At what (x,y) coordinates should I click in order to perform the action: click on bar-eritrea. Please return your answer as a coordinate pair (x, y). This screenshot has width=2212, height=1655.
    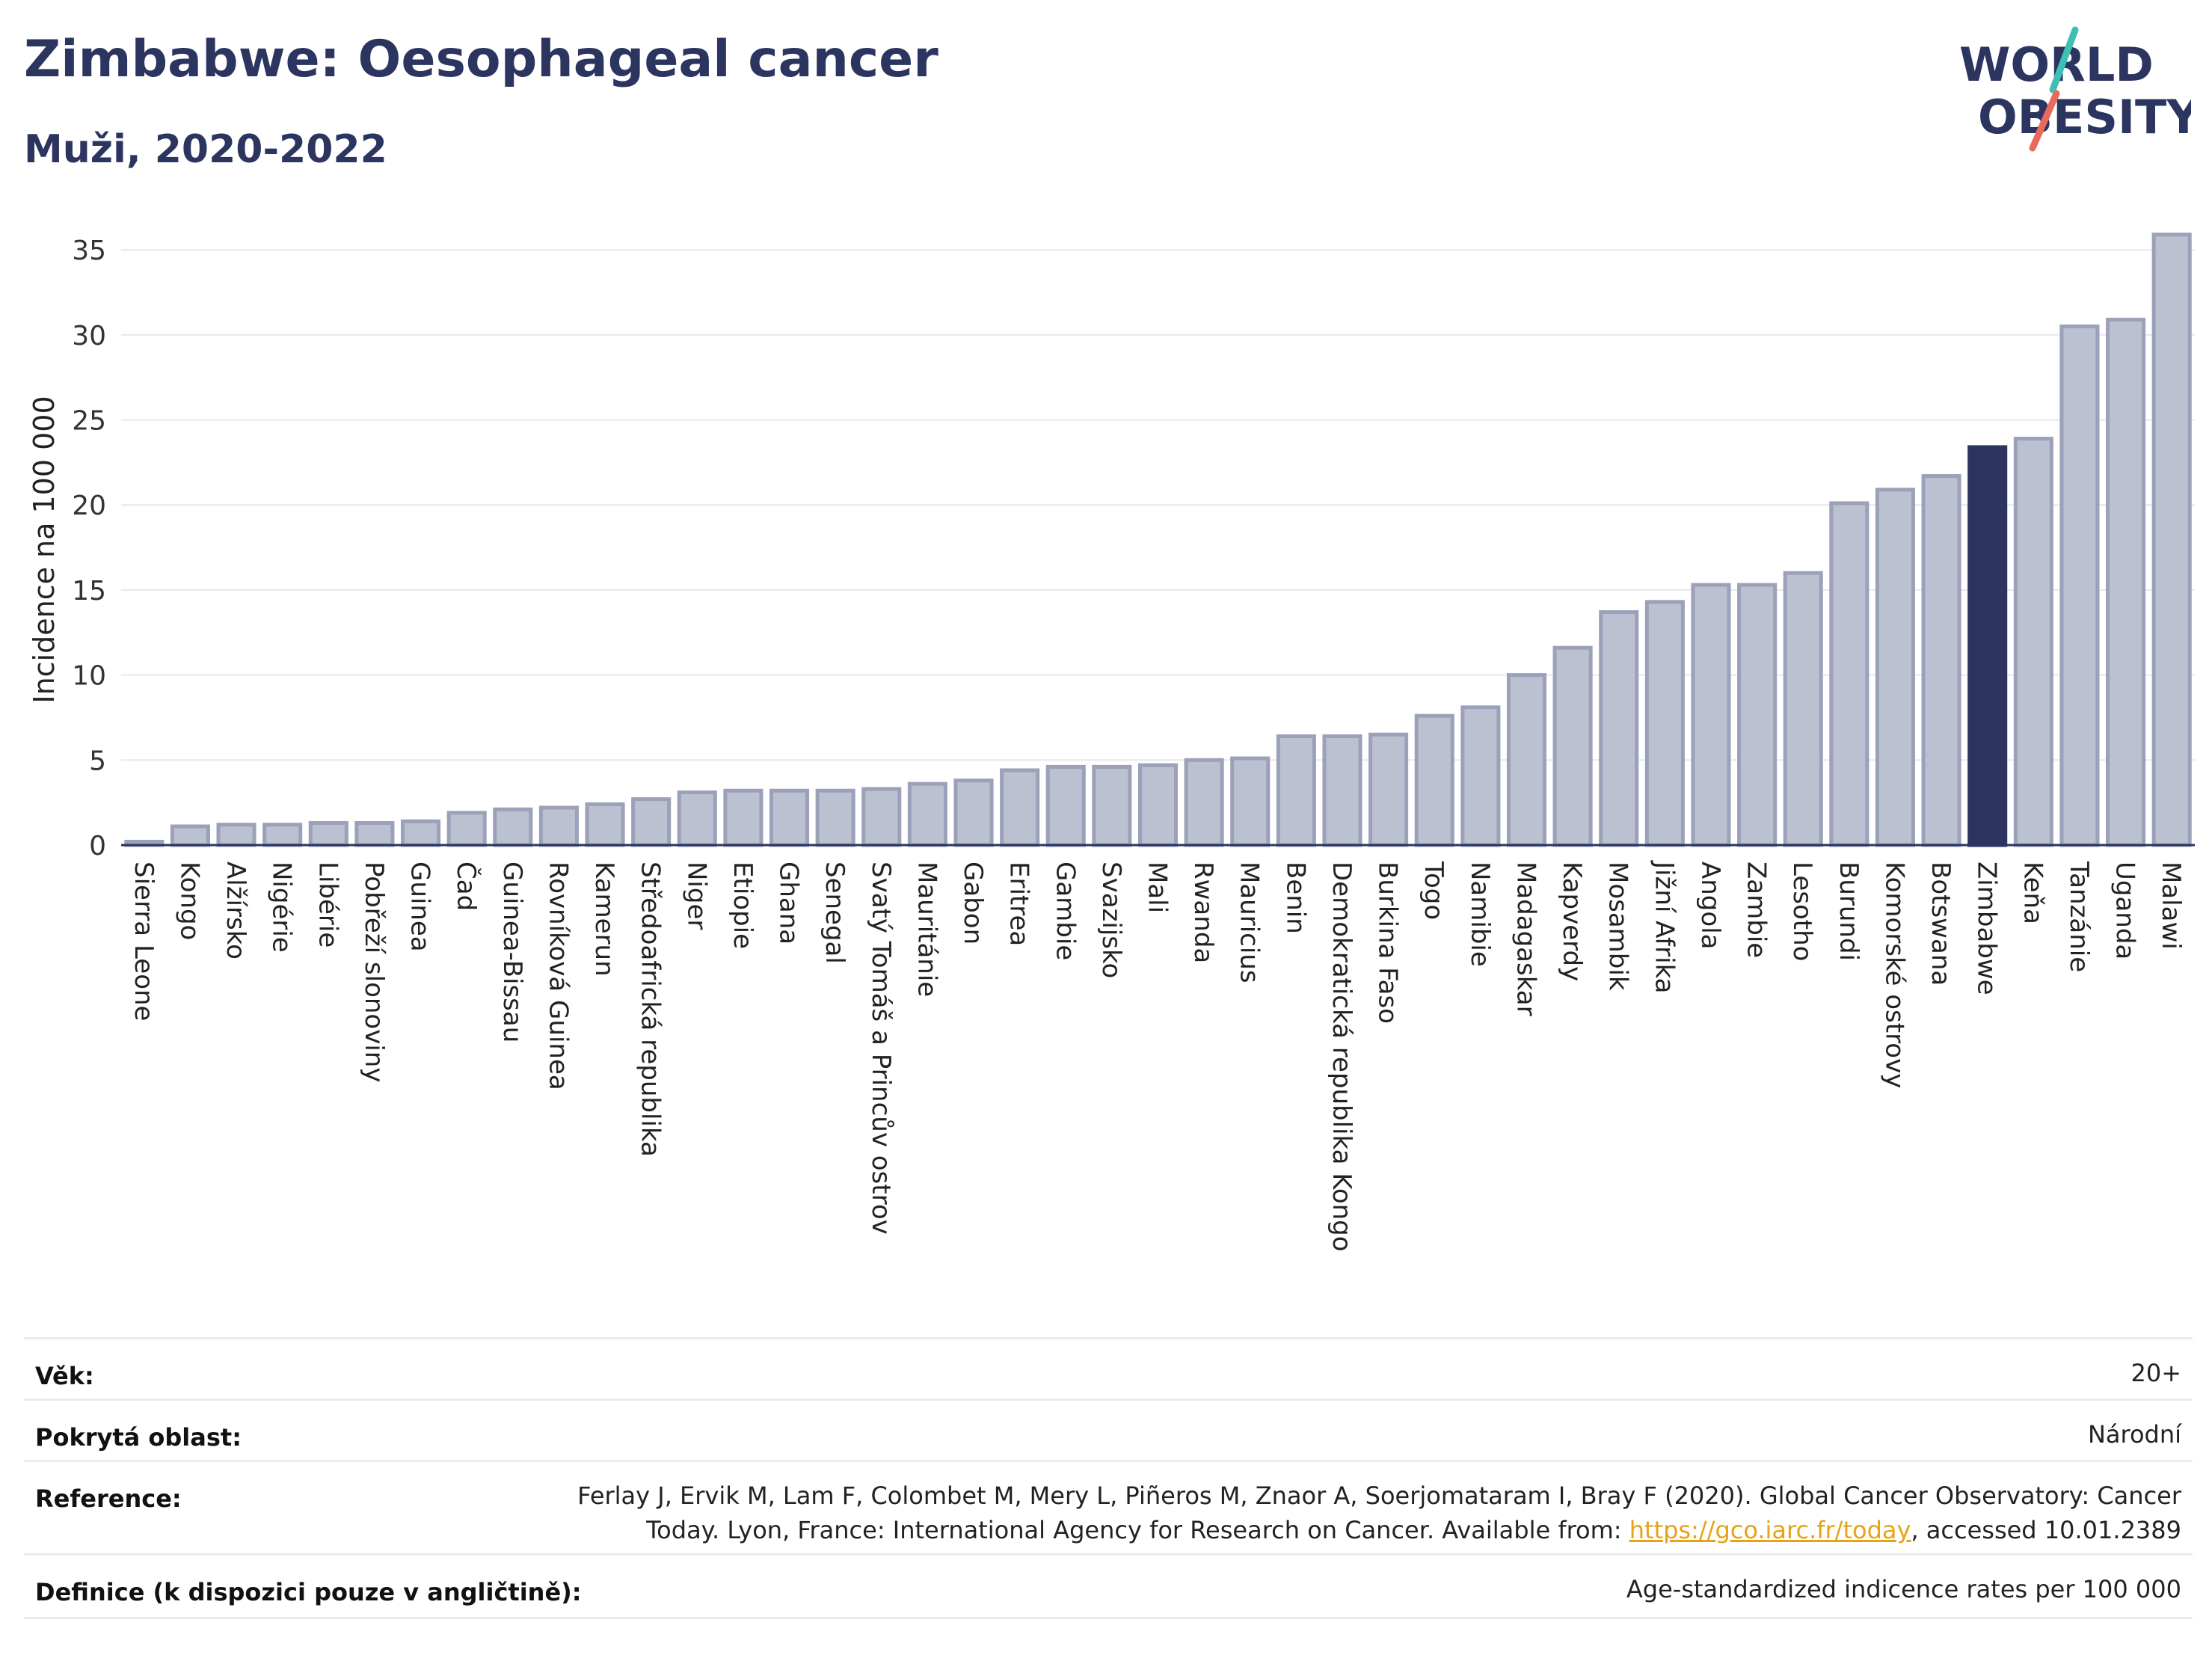
    Looking at the image, I should click on (1020, 807).